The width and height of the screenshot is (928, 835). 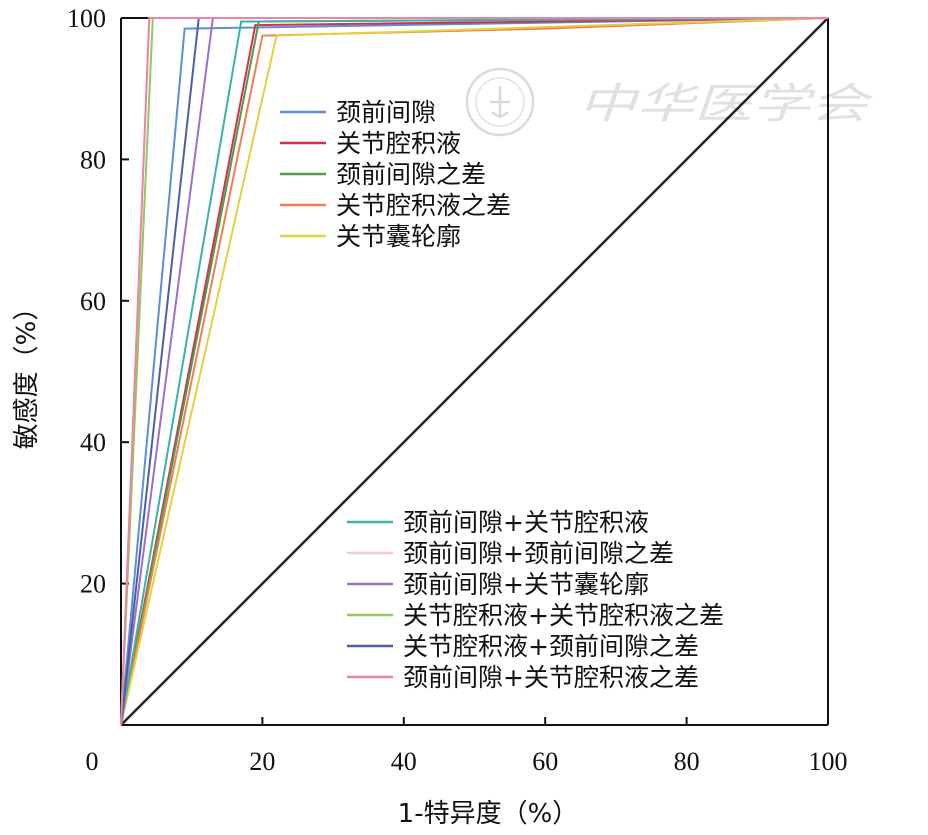 I want to click on legend-label-7: 颈前间隙+颈前间隙之差, so click(x=538, y=553).